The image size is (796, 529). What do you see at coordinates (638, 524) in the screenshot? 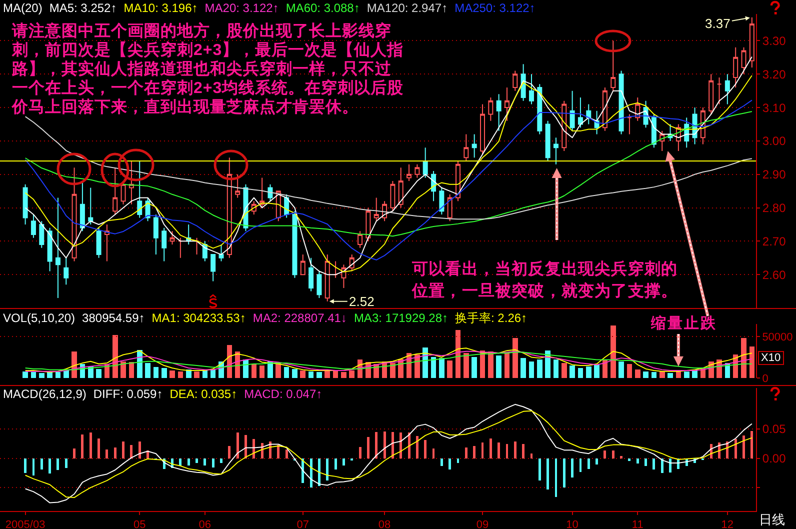
I see `x-tick-label: 11` at bounding box center [638, 524].